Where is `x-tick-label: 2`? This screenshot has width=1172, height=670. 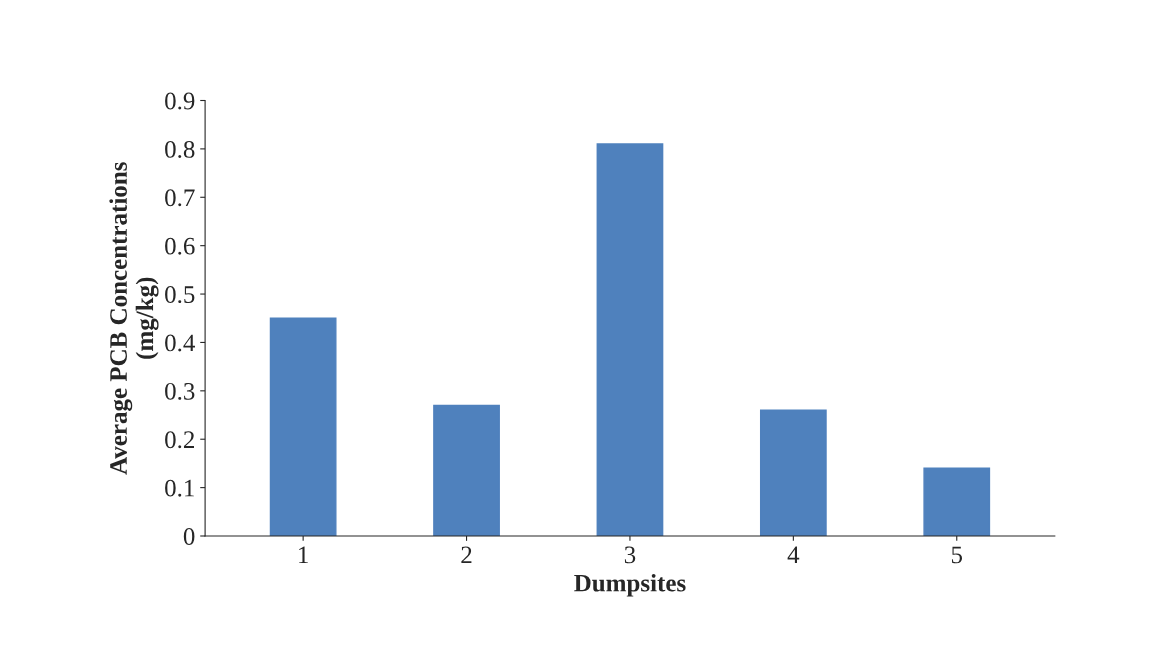
x-tick-label: 2 is located at coordinates (466, 555).